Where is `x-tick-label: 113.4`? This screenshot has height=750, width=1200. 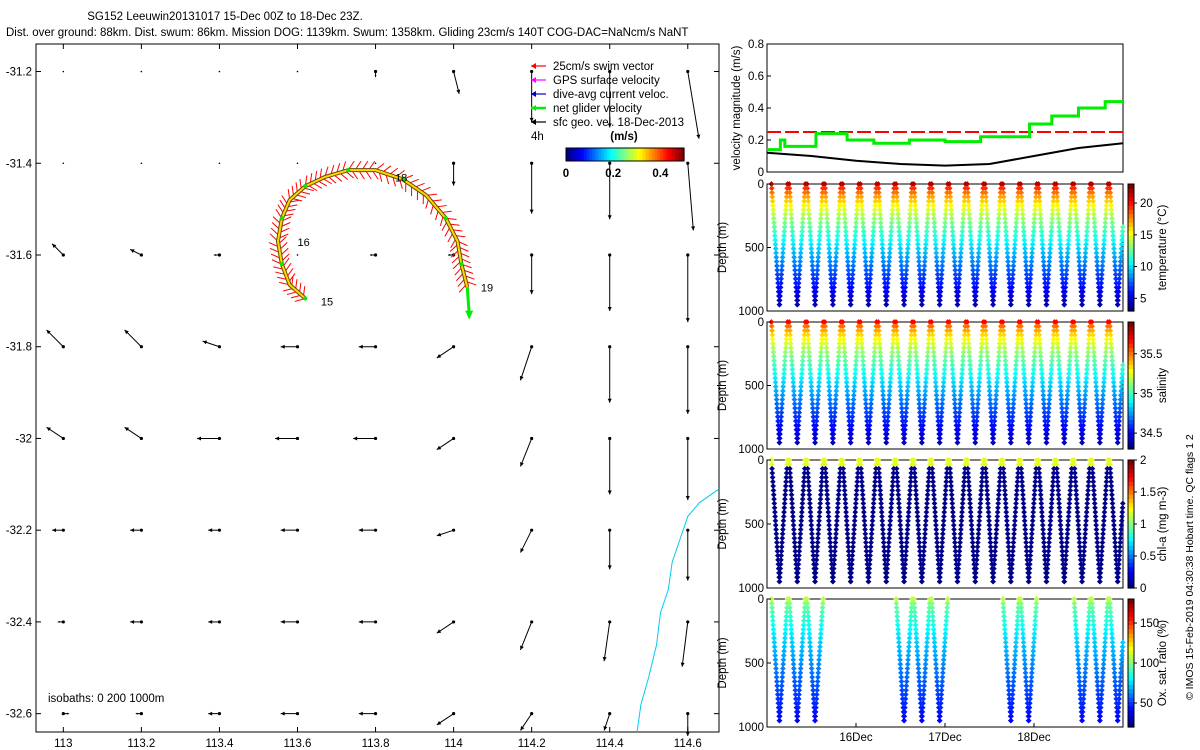 x-tick-label: 113.4 is located at coordinates (219, 744).